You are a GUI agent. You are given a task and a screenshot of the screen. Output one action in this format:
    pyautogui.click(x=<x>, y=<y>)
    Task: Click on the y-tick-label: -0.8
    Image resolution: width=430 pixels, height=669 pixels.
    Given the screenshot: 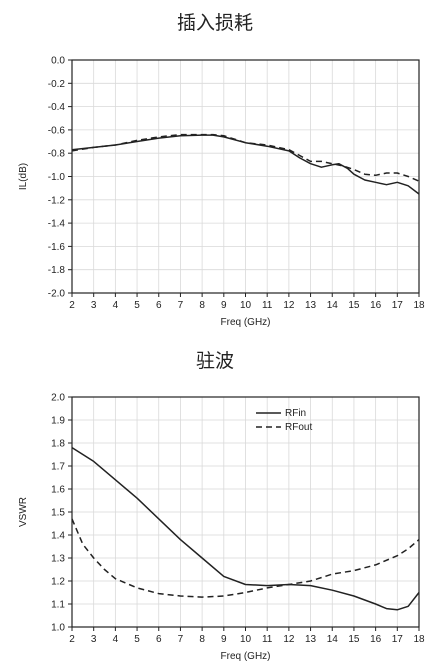 What is the action you would take?
    pyautogui.click(x=57, y=154)
    